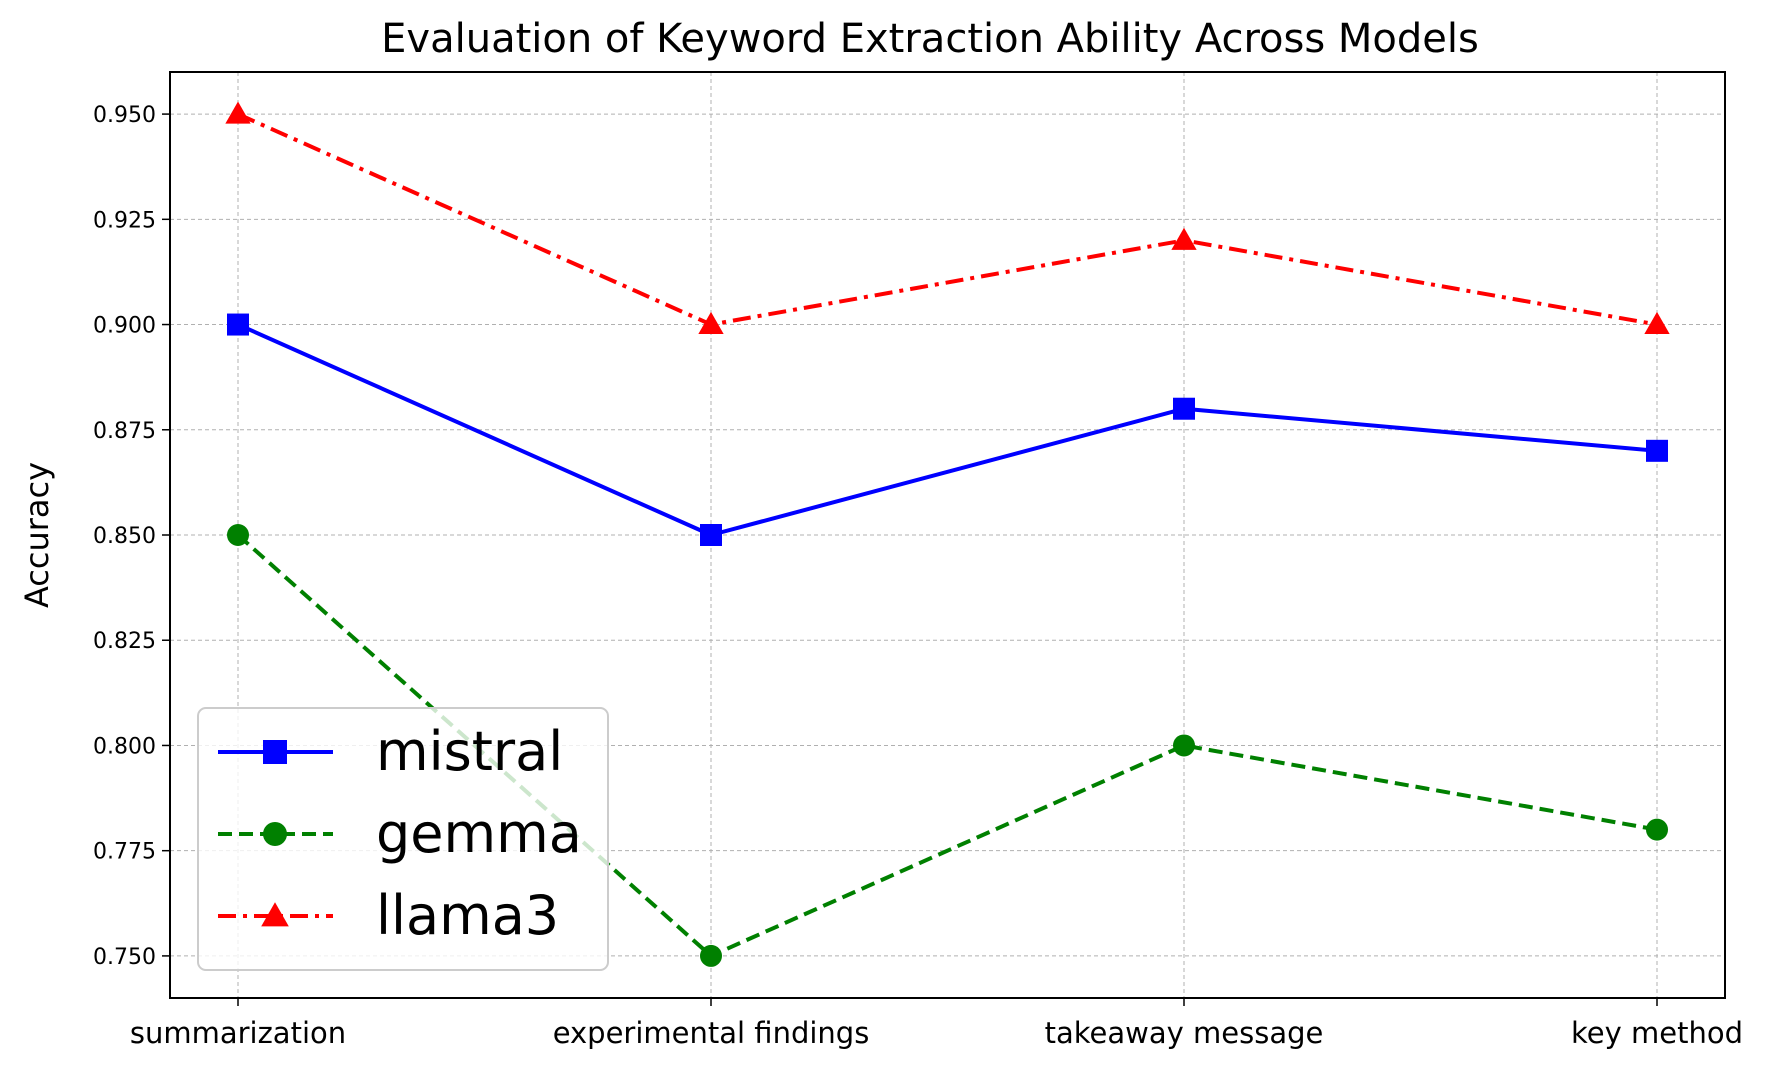 The image size is (1766, 1067). Describe the element at coordinates (479, 833) in the screenshot. I see `legend-label: gemma` at that location.